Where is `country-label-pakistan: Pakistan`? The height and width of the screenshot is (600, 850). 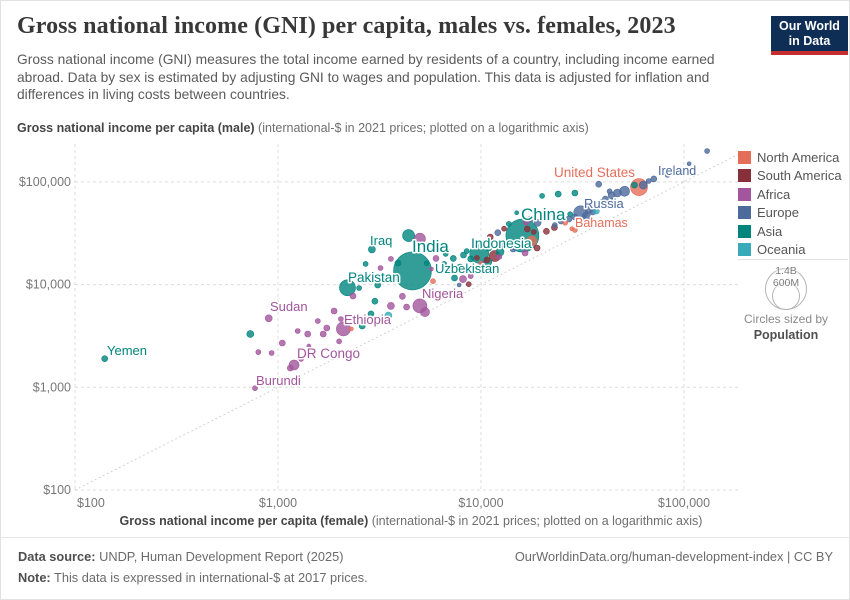
country-label-pakistan: Pakistan is located at coordinates (374, 278).